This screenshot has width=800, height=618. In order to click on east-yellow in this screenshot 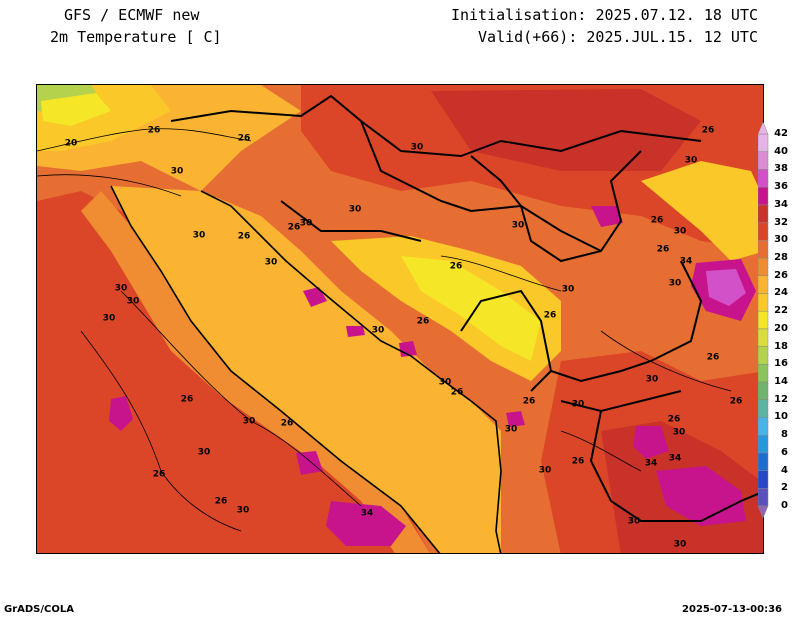, I will do `click(702, 211)`.